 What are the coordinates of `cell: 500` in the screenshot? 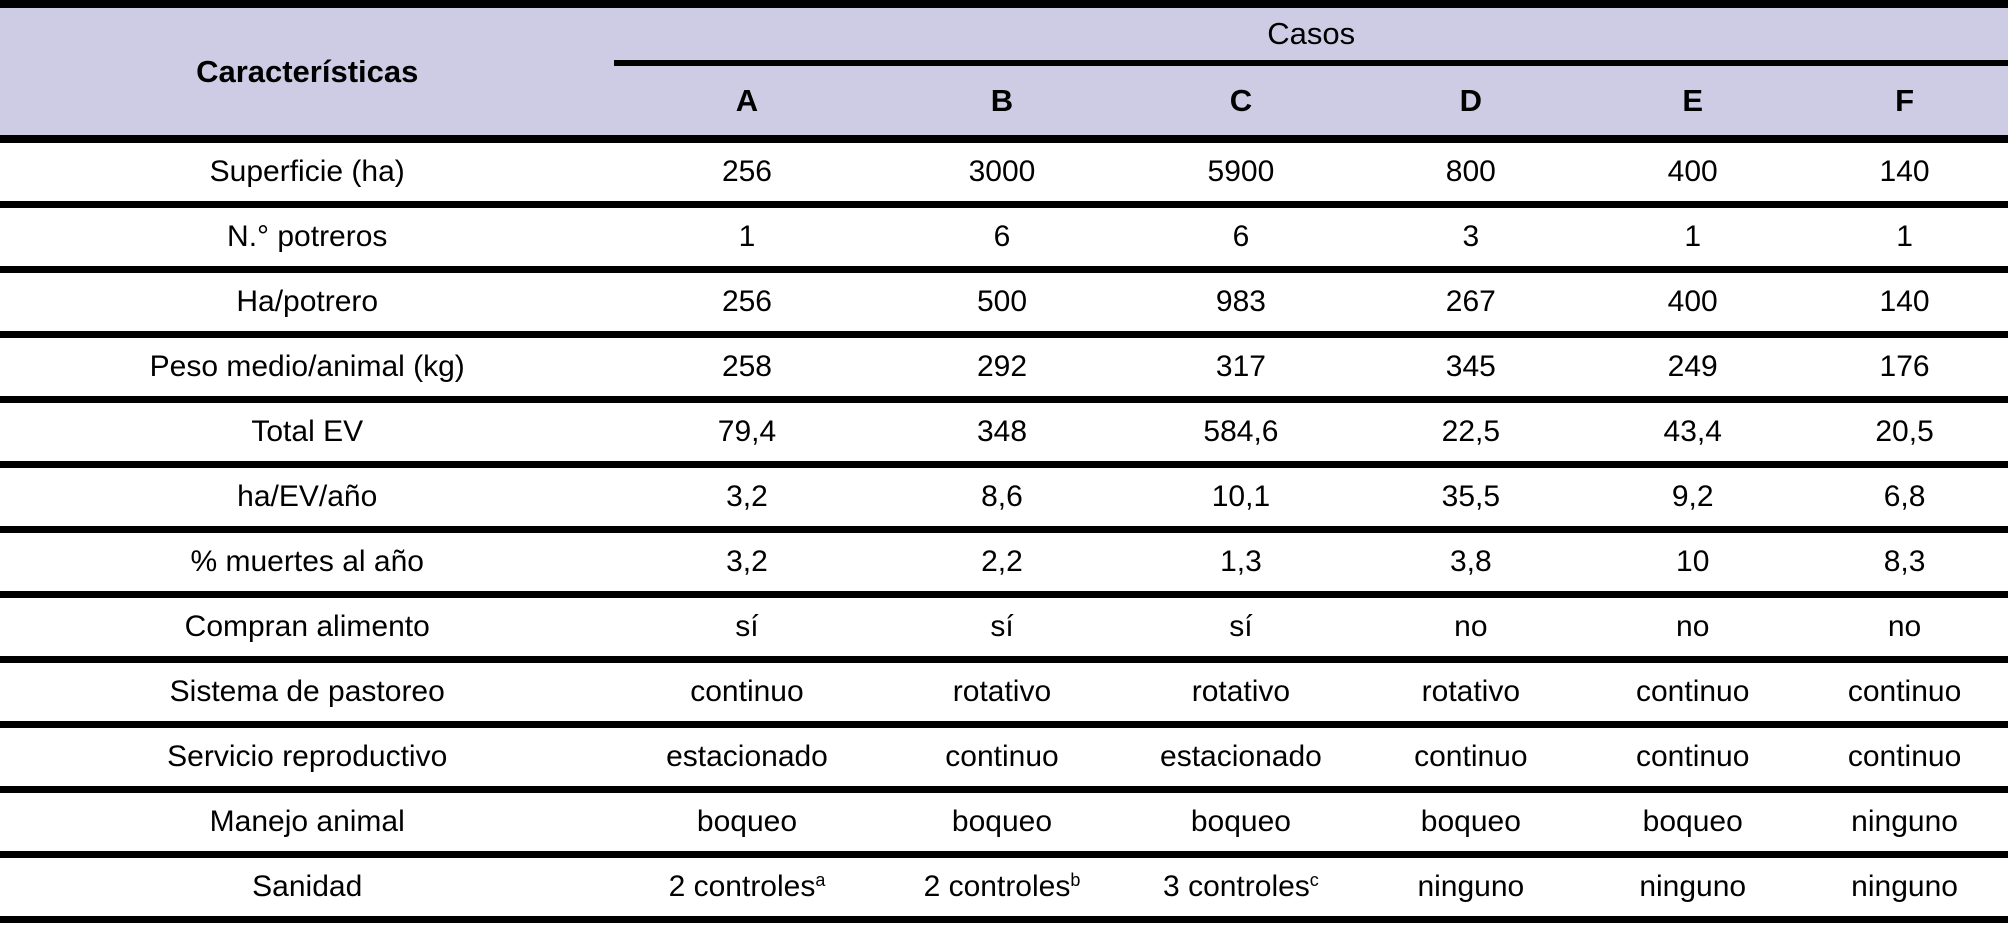 It's located at (1002, 303).